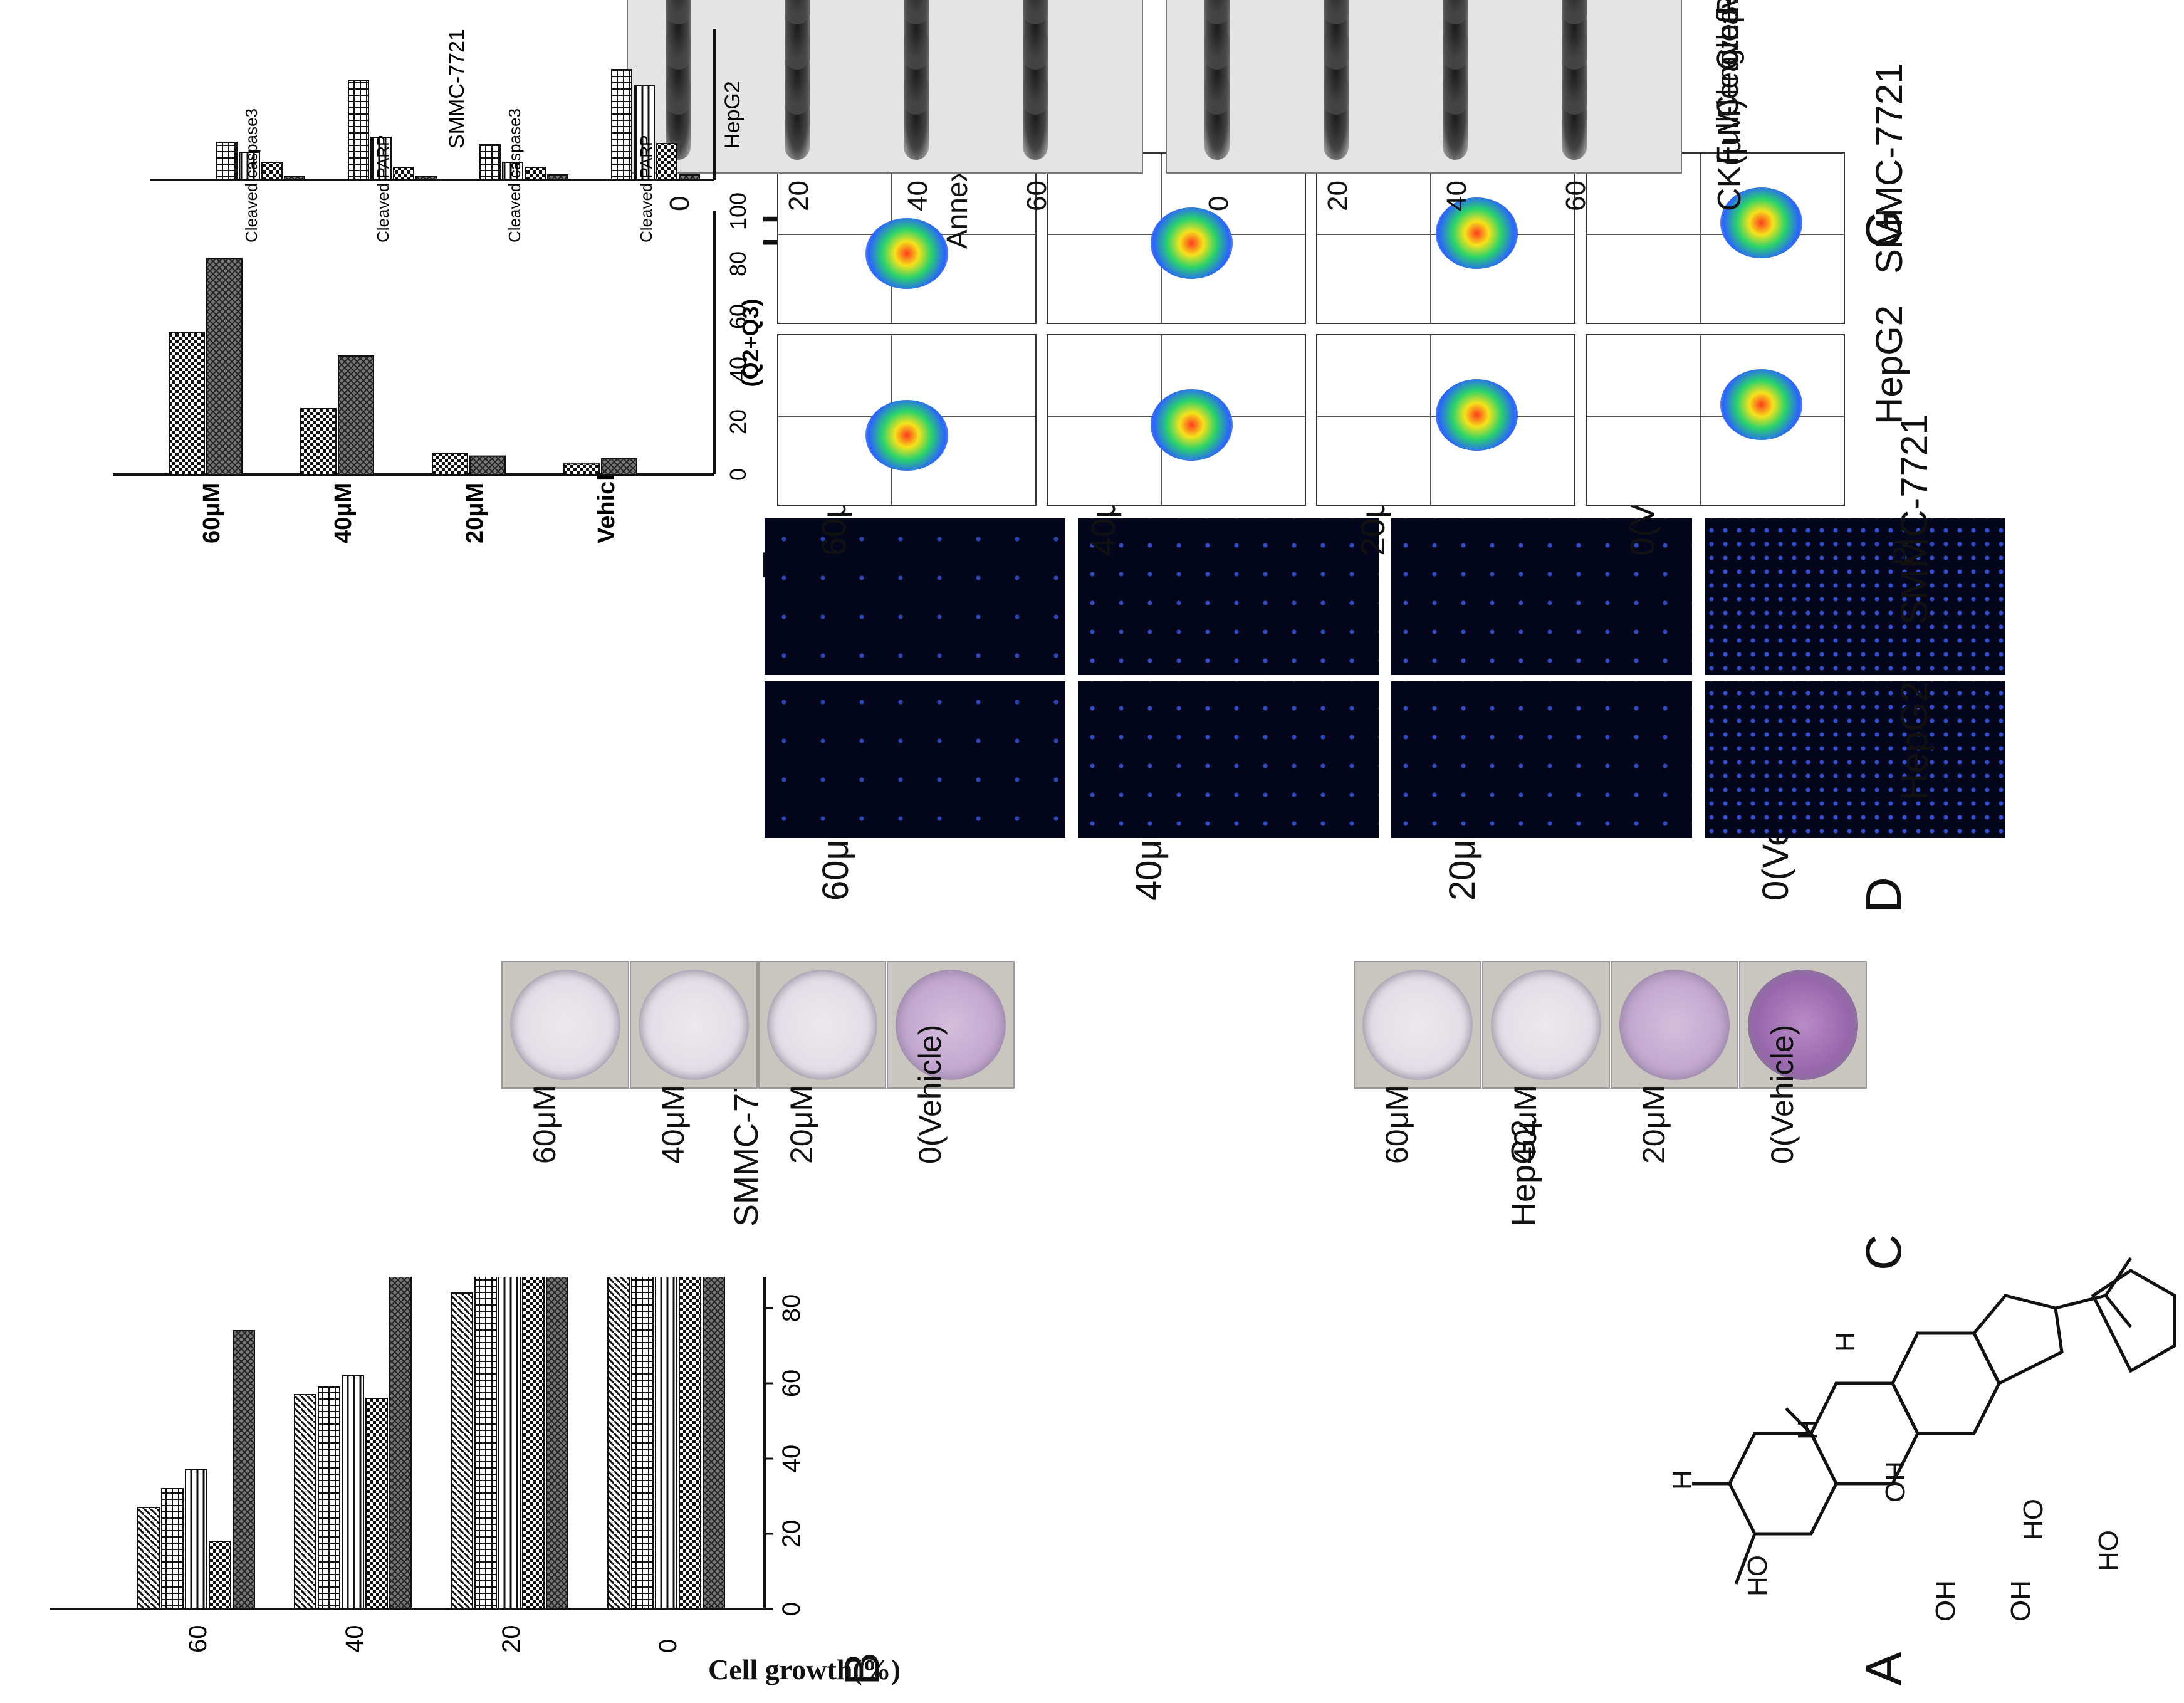 This screenshot has height=1703, width=2184. What do you see at coordinates (1654, 1124) in the screenshot?
I see `colony-dose-hepg2: 20μM` at bounding box center [1654, 1124].